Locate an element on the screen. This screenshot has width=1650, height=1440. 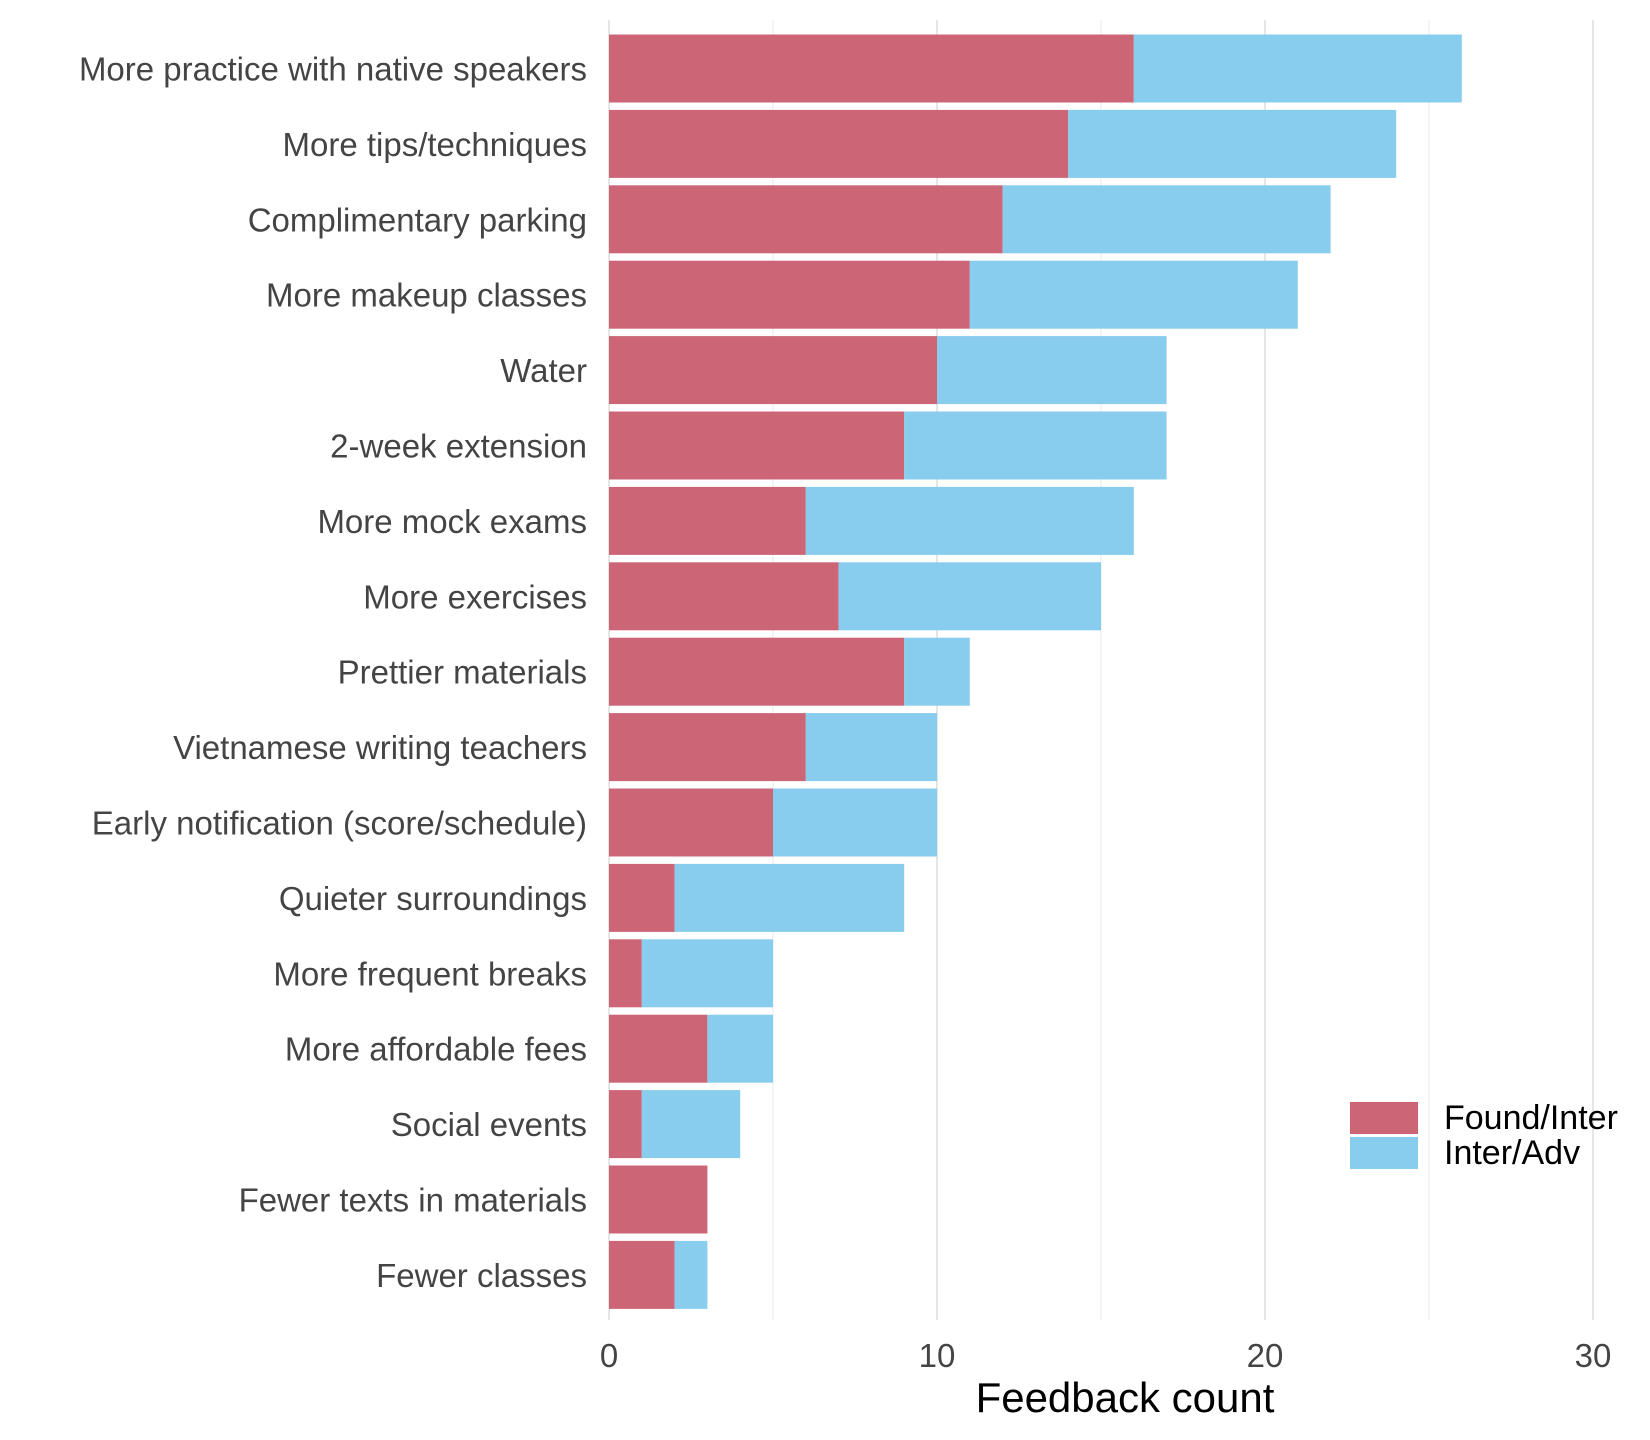
category-label: Vietnamese writing teachers is located at coordinates (380, 747).